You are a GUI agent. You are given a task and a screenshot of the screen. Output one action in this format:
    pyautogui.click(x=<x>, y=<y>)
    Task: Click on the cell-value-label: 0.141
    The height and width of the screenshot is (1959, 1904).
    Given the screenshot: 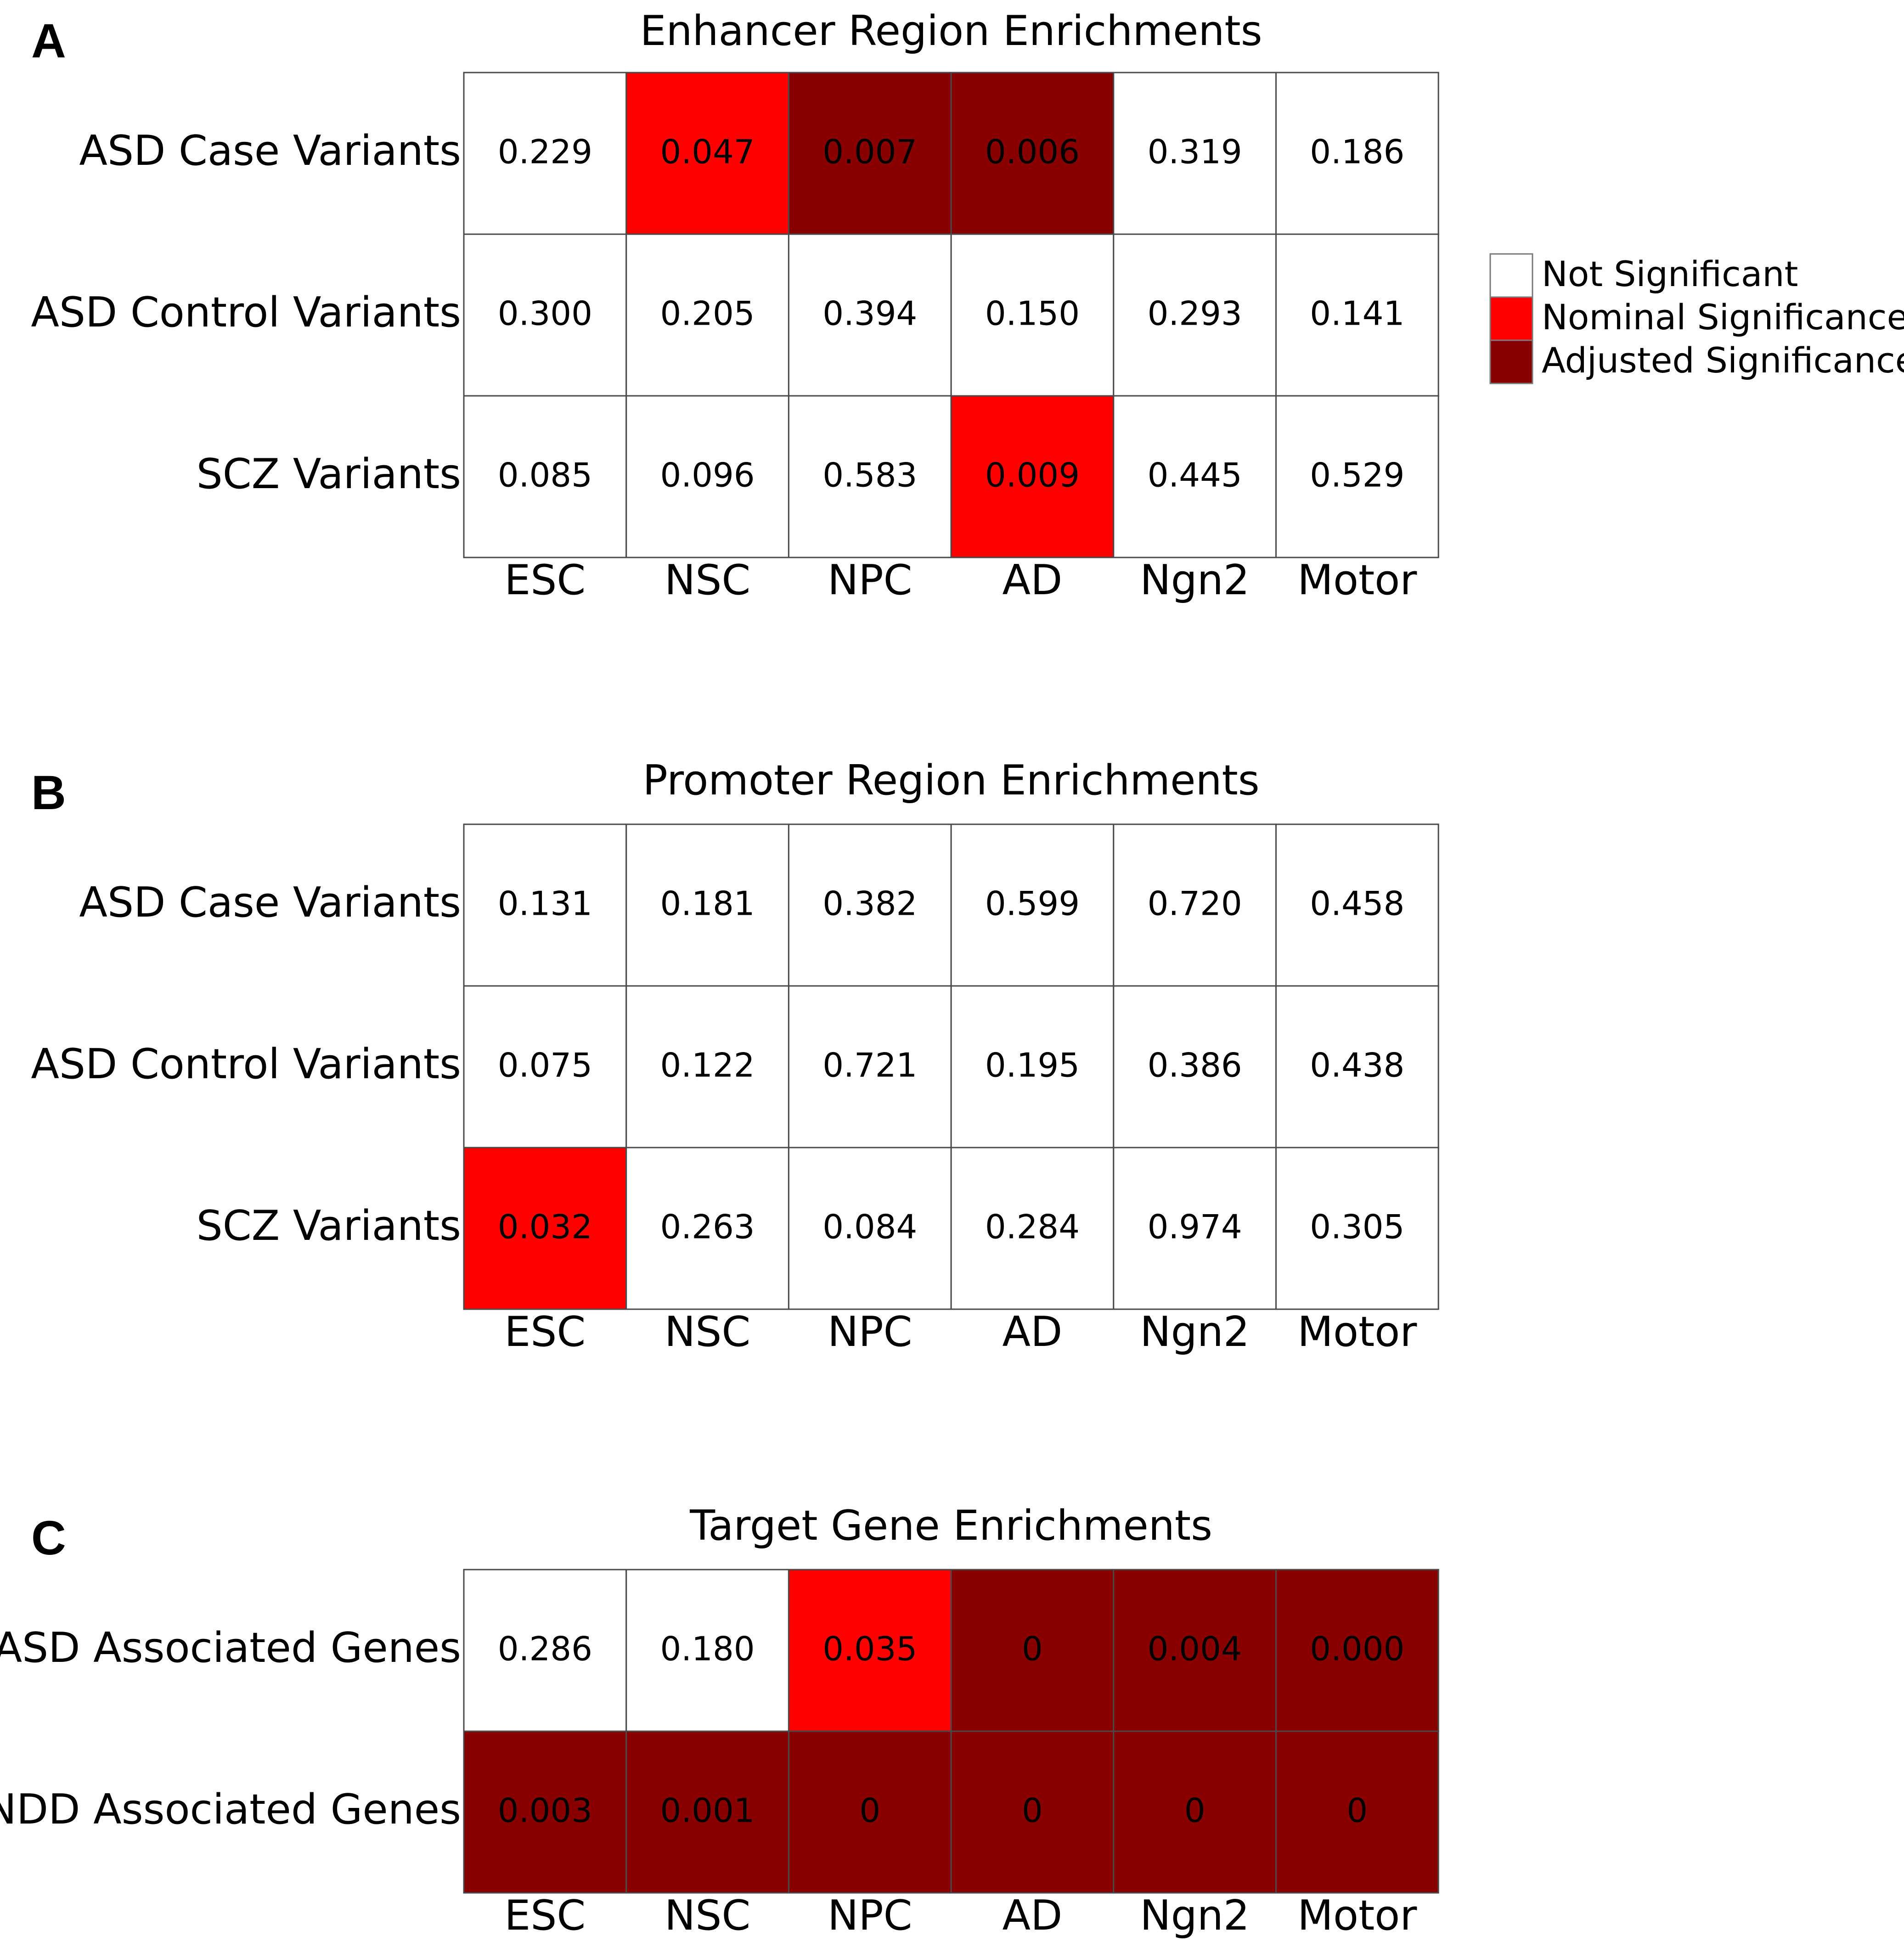 What is the action you would take?
    pyautogui.click(x=1357, y=314)
    